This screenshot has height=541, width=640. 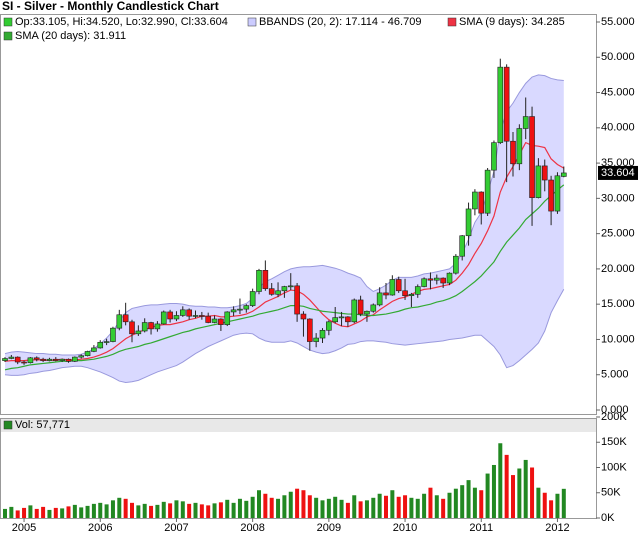 What do you see at coordinates (24, 528) in the screenshot?
I see `x-tick-label: 2005` at bounding box center [24, 528].